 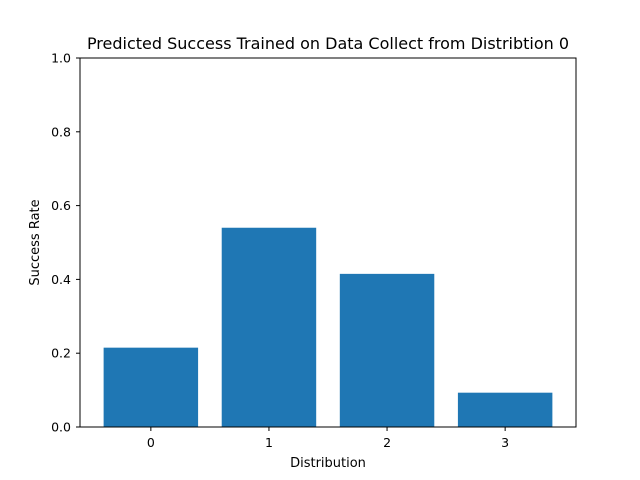 I want to click on y-tick-label: 0.8, so click(x=61, y=131).